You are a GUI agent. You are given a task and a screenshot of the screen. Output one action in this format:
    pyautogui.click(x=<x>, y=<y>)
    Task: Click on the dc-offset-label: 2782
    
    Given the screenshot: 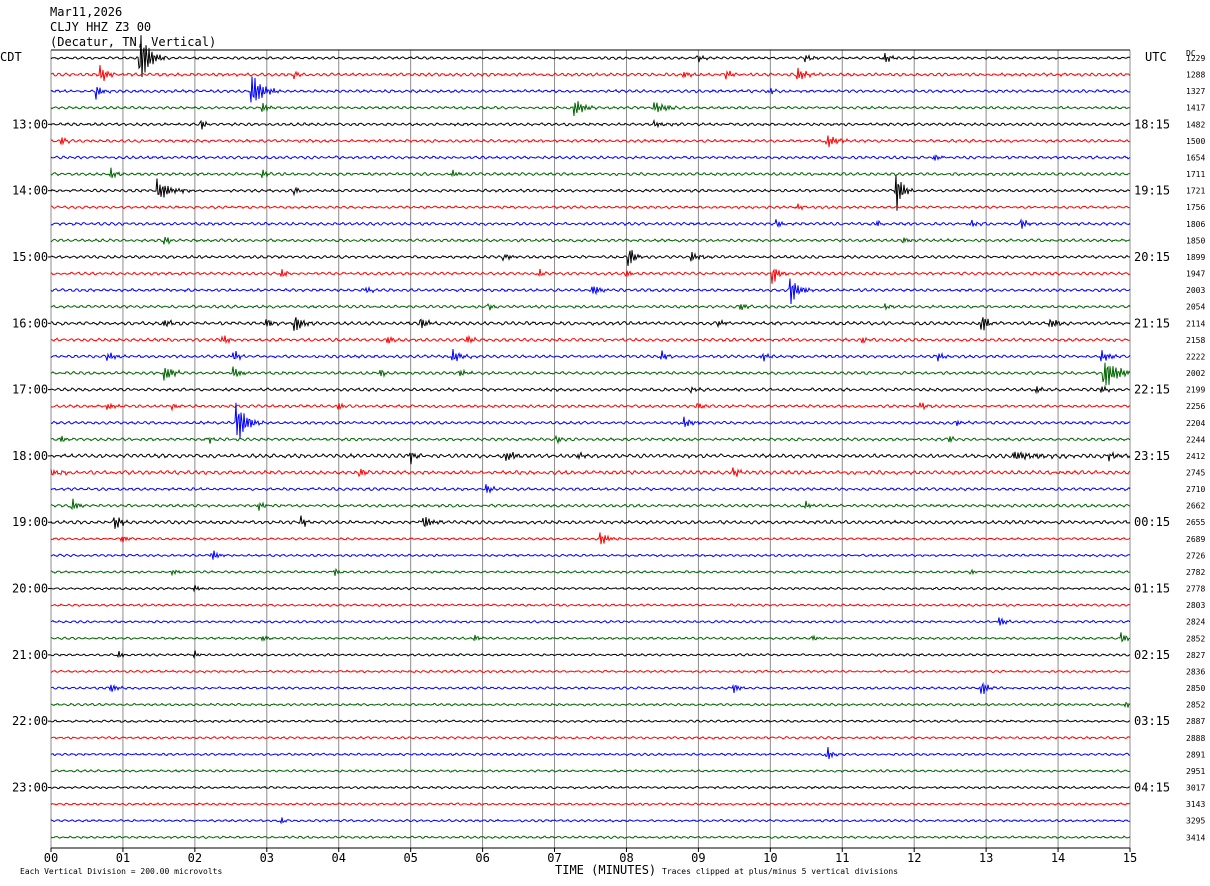 What is the action you would take?
    pyautogui.click(x=1195, y=572)
    